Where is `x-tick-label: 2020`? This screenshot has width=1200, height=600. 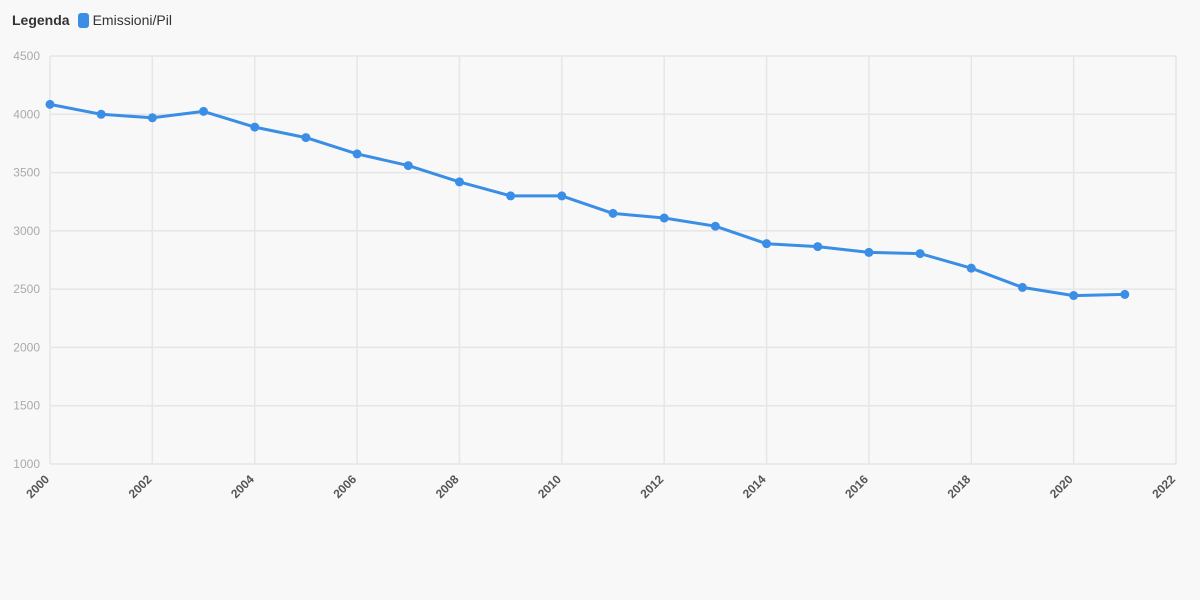 x-tick-label: 2020 is located at coordinates (1061, 486).